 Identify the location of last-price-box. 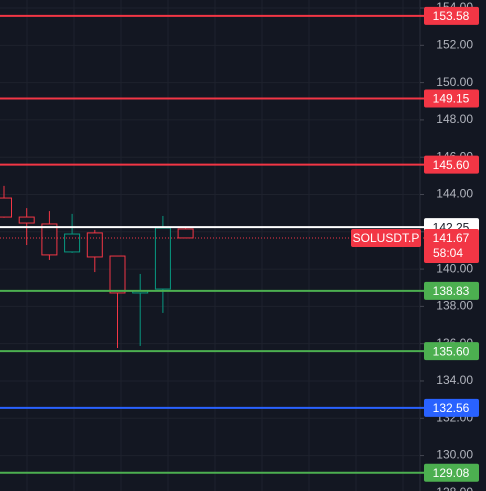
(451, 245).